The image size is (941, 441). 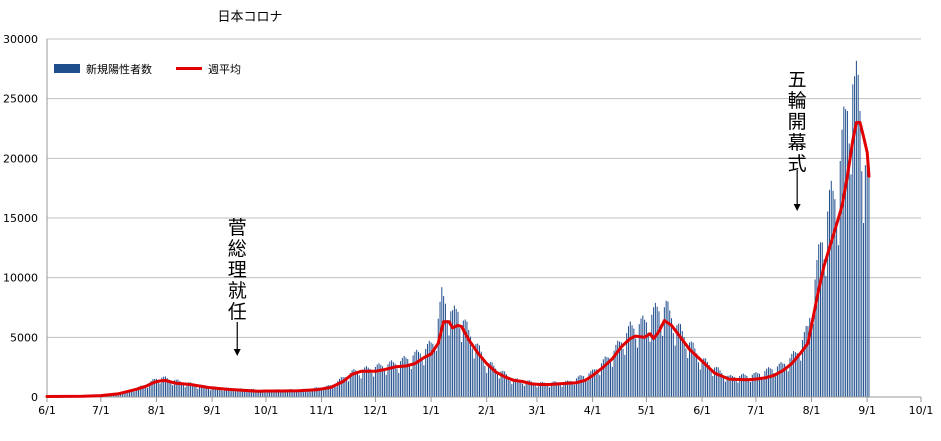 I want to click on annotation-text: 五輪開幕式, so click(x=797, y=122).